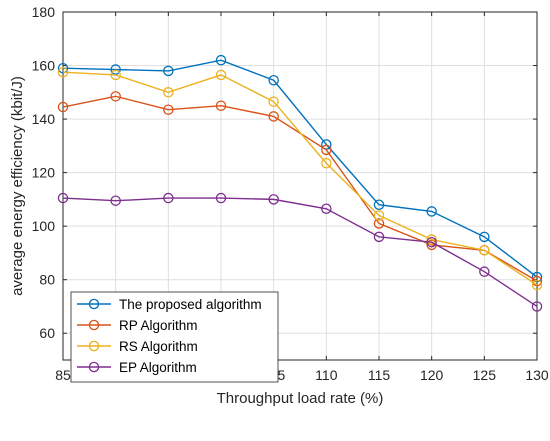 This screenshot has width=550, height=441. I want to click on legend-label: RP Algorithm, so click(158, 325).